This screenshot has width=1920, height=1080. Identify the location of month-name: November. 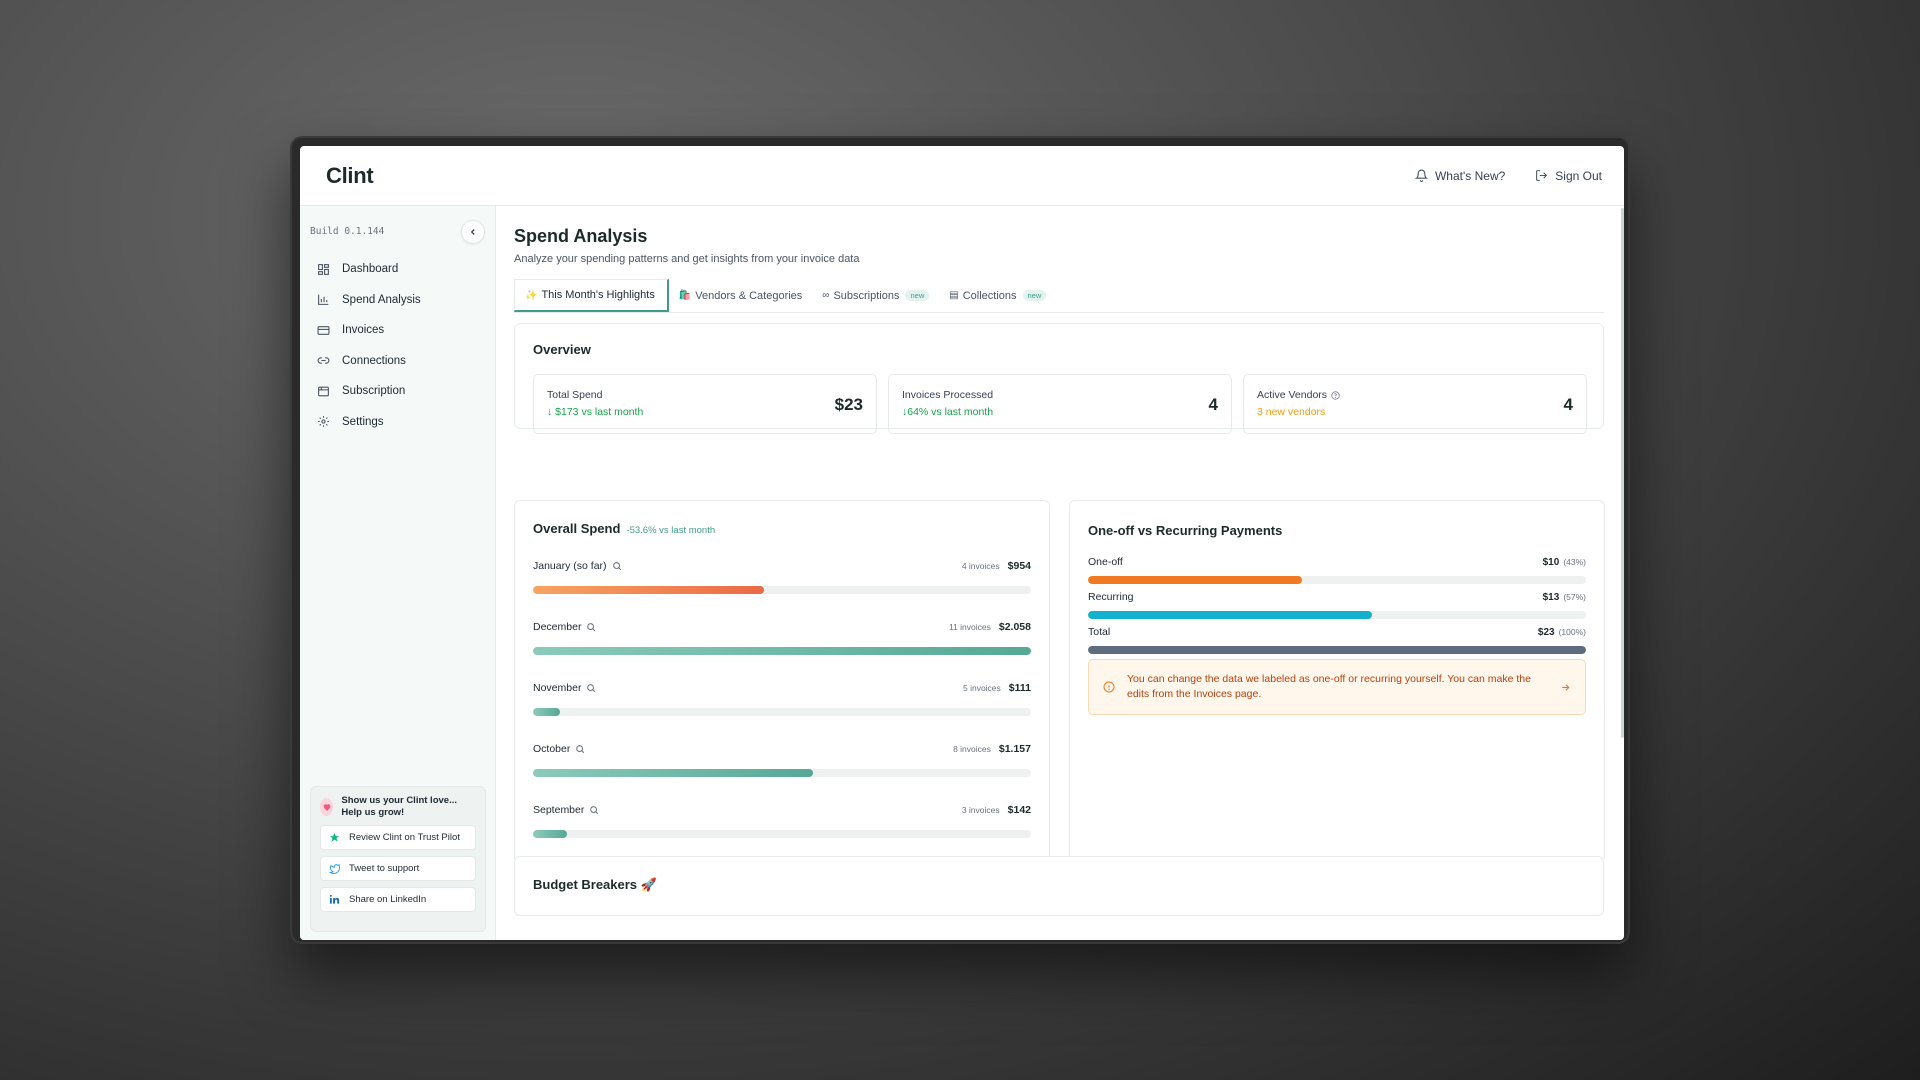
(564, 688).